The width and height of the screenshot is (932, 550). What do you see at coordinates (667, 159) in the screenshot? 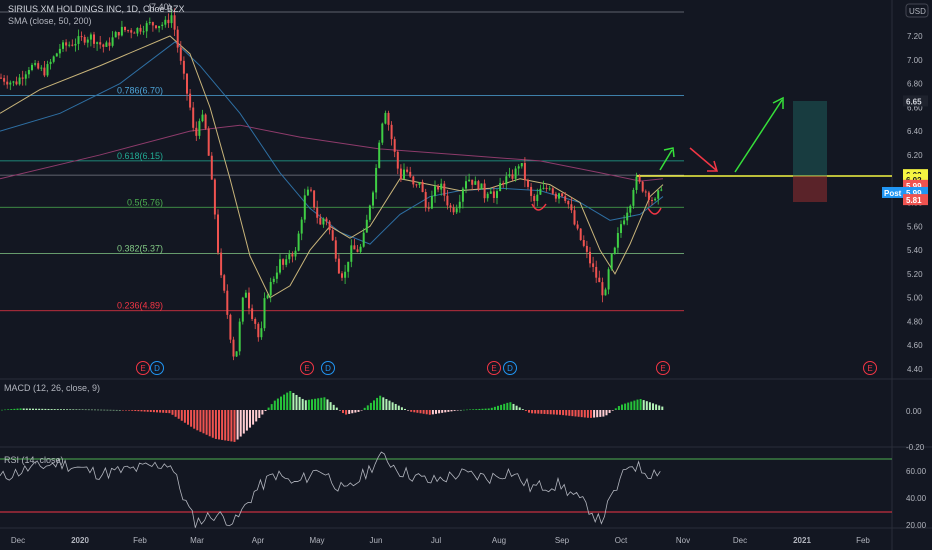
I see `arrow-up-small` at bounding box center [667, 159].